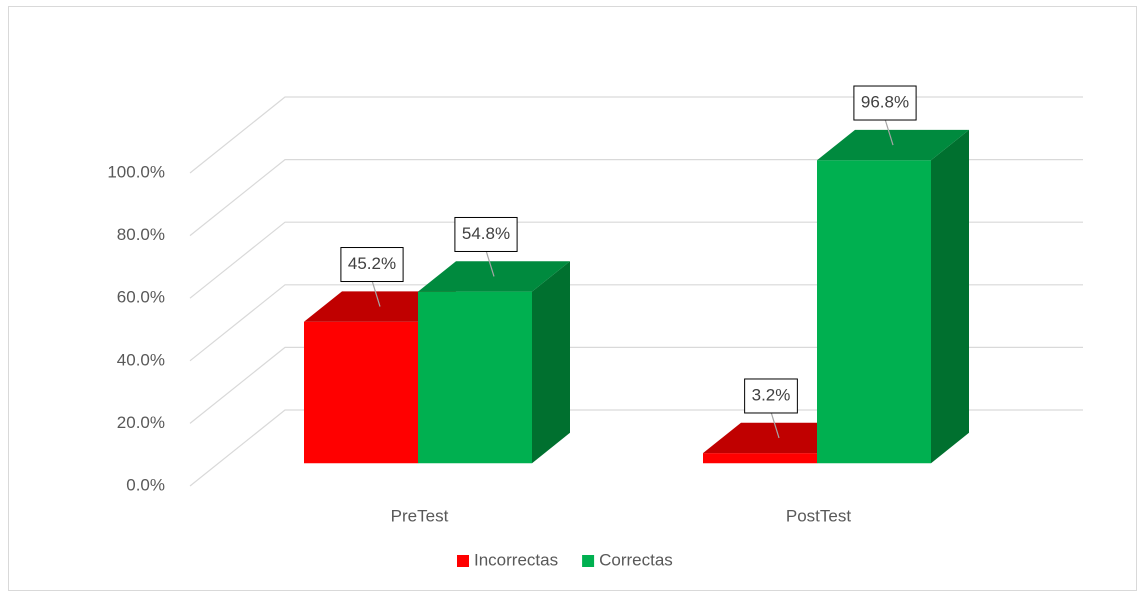 The height and width of the screenshot is (595, 1145). I want to click on y-tick-label: 60.0%, so click(141, 297).